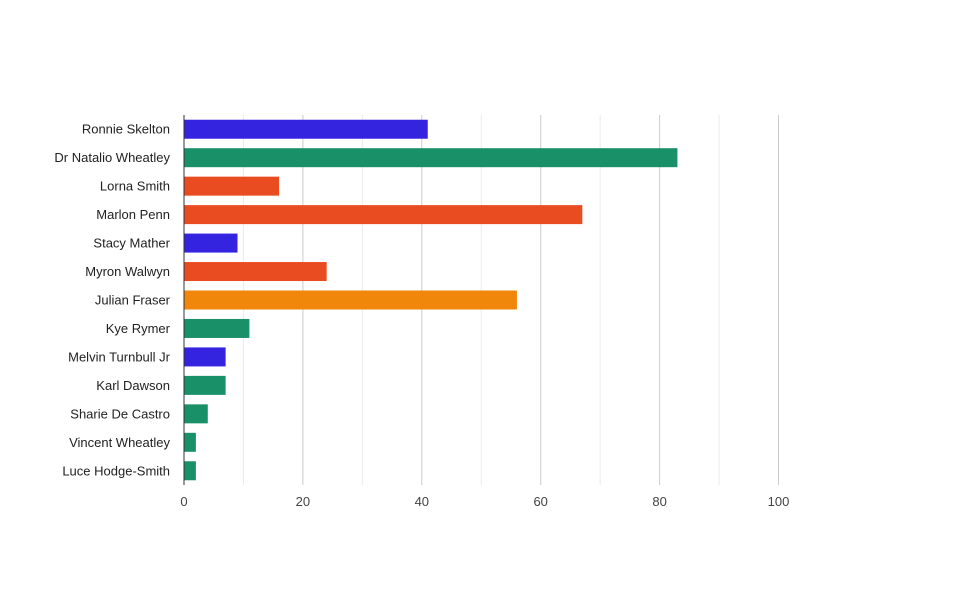 This screenshot has height=605, width=963. Describe the element at coordinates (133, 300) in the screenshot. I see `category-label: Julian Fraser` at that location.